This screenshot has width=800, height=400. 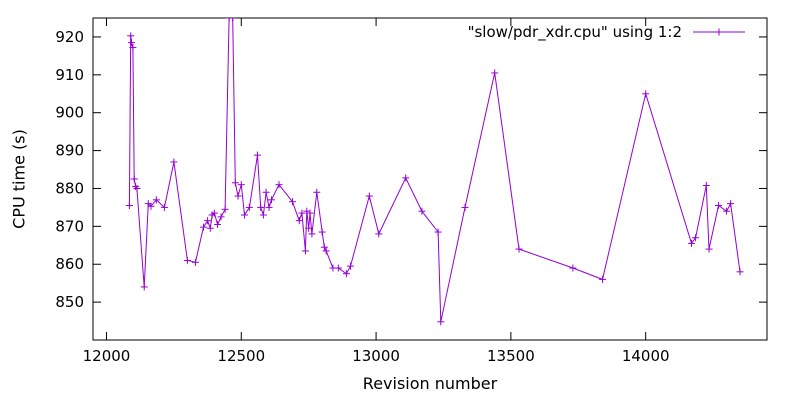 What do you see at coordinates (69, 75) in the screenshot?
I see `y-tick-label: 910` at bounding box center [69, 75].